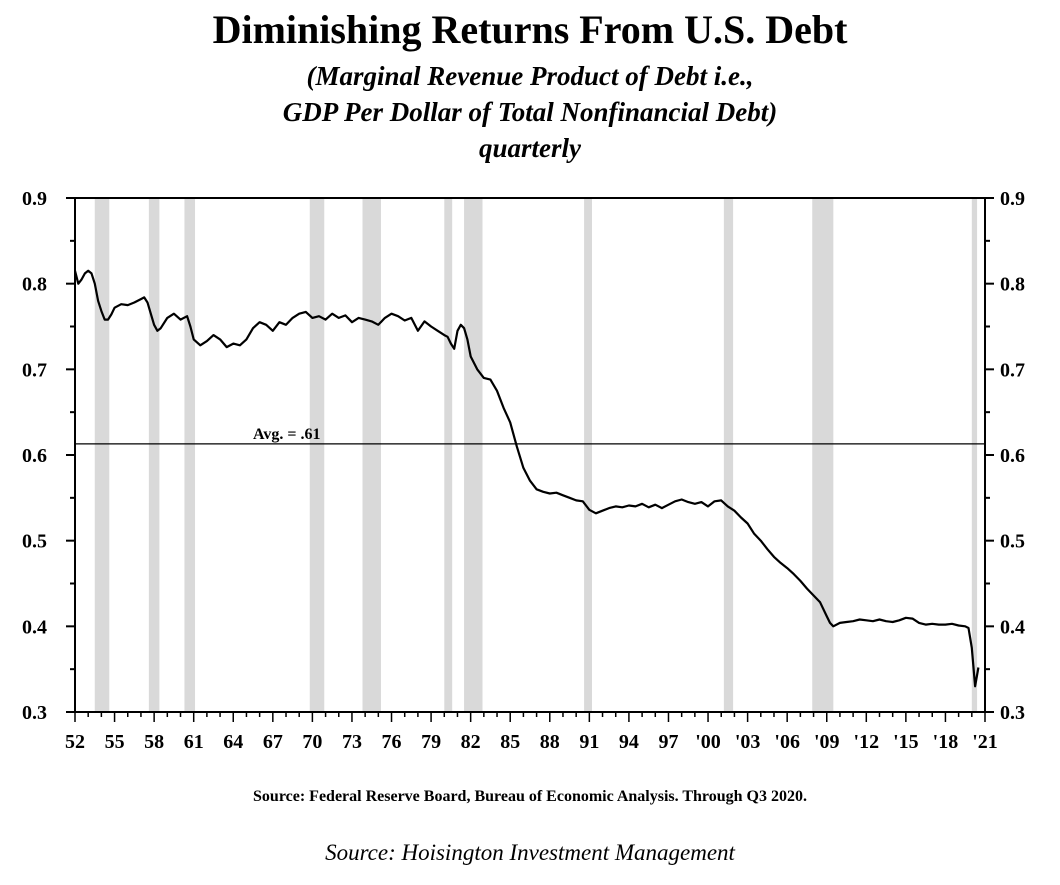 This screenshot has width=1060, height=885. What do you see at coordinates (550, 742) in the screenshot?
I see `x-tick-label: 88` at bounding box center [550, 742].